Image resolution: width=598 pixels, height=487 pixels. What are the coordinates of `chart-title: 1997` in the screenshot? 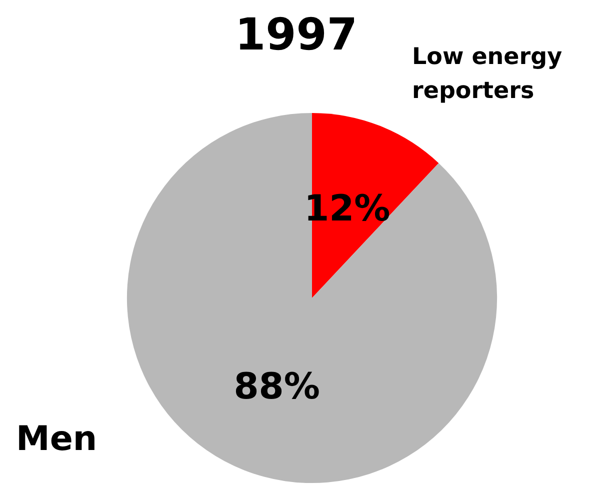 It's located at (296, 35).